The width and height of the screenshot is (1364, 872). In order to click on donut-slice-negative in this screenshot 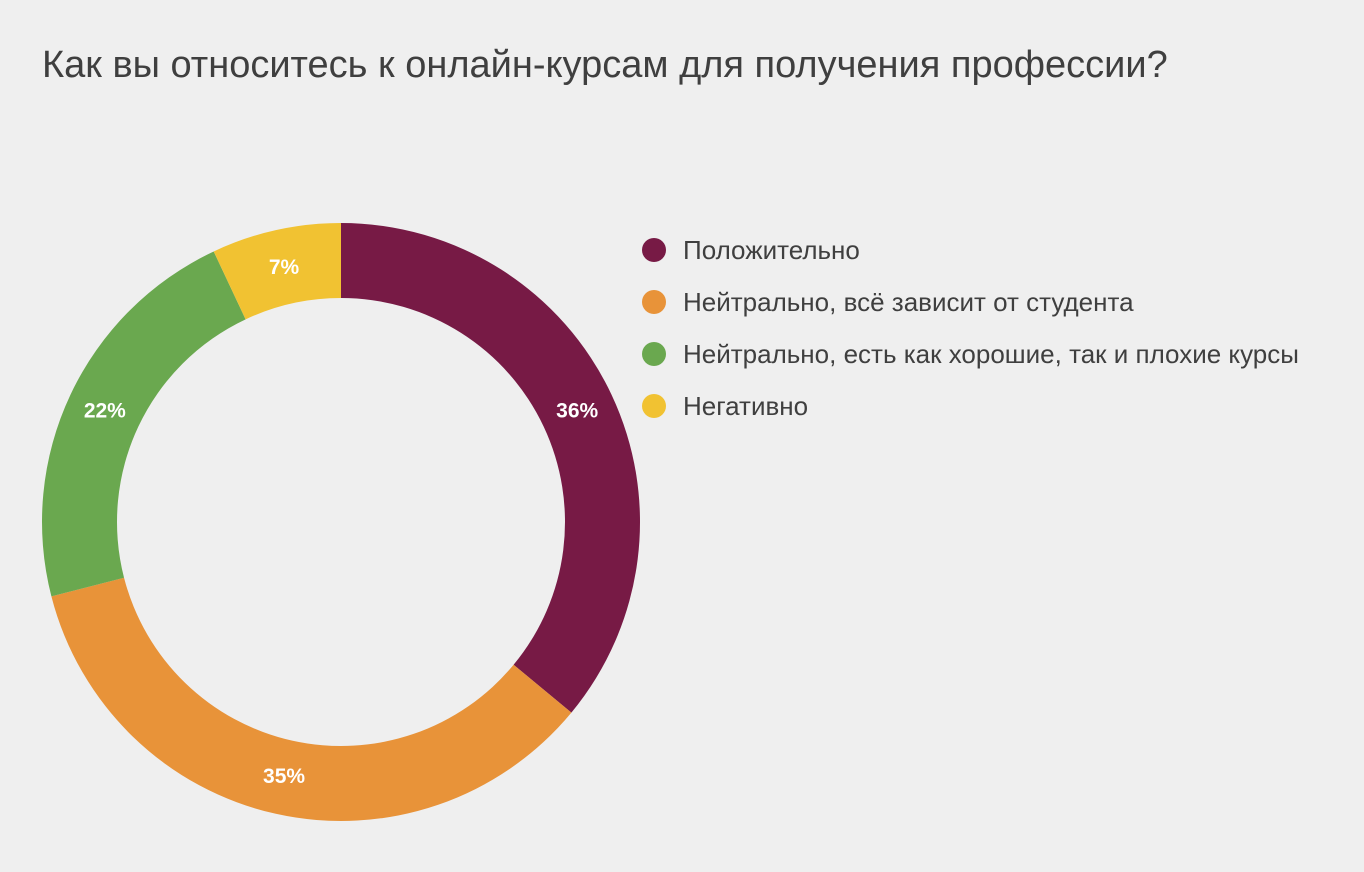, I will do `click(277, 271)`.